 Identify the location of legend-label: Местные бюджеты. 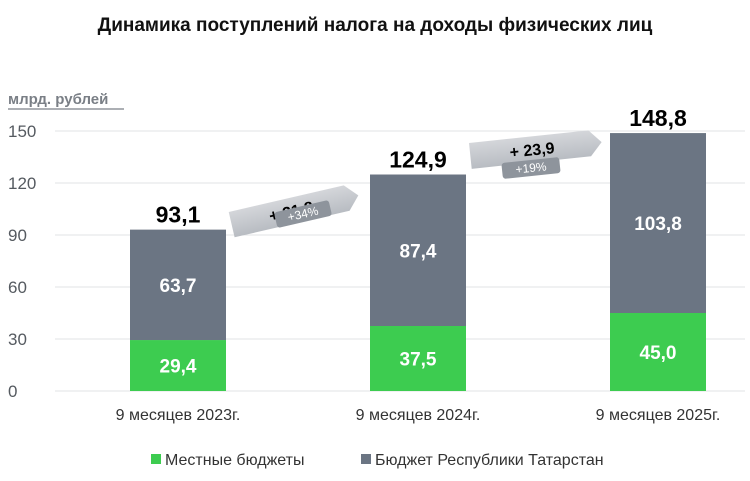
(234, 460).